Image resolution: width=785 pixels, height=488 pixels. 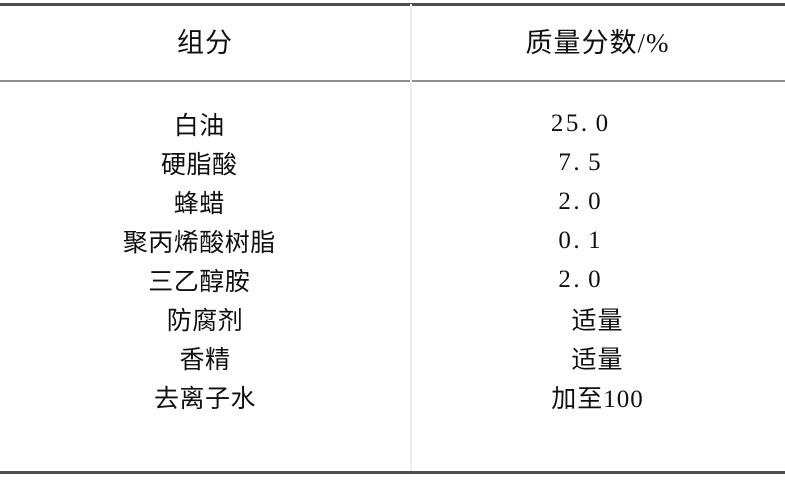 What do you see at coordinates (199, 165) in the screenshot?
I see `cell-component: 硬脂酸` at bounding box center [199, 165].